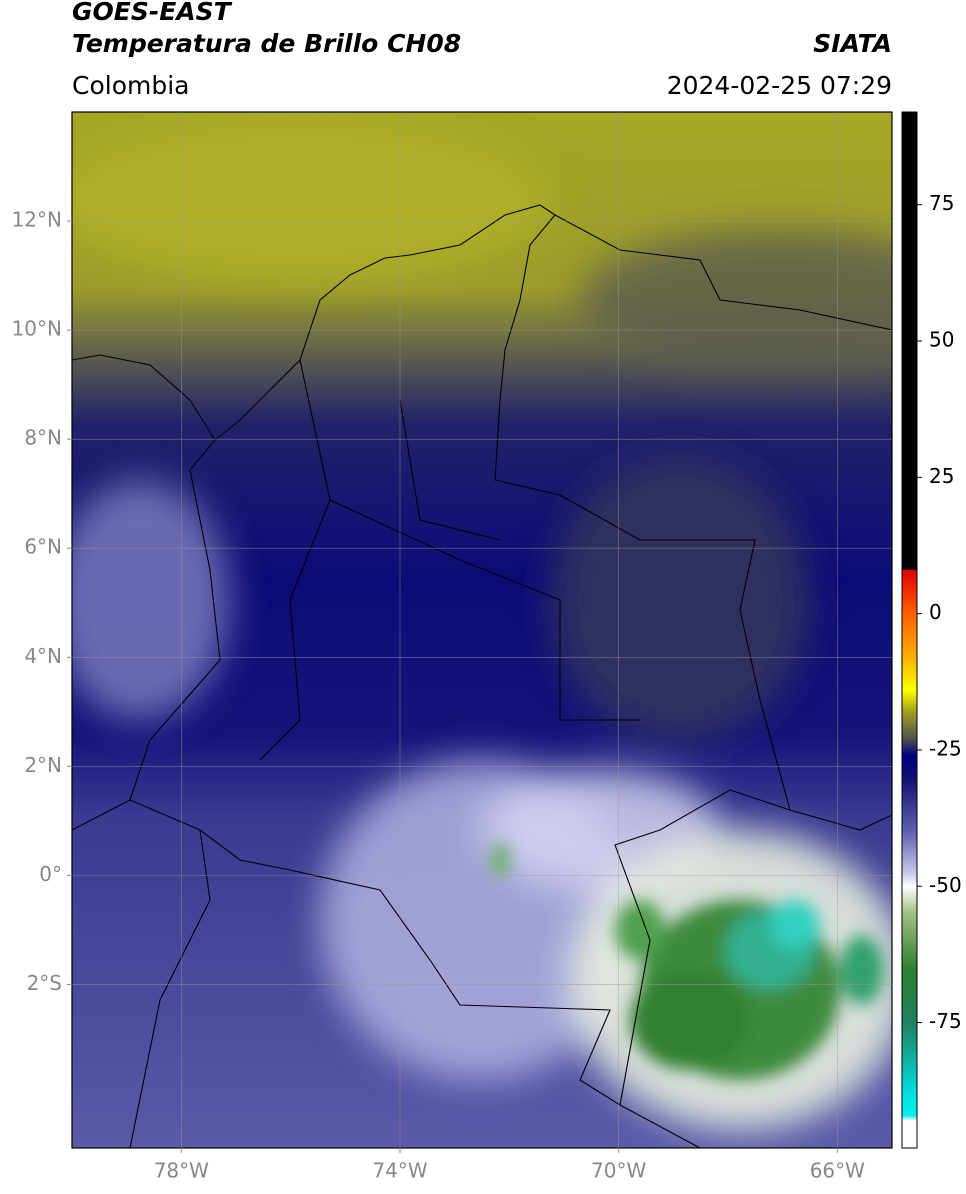 The height and width of the screenshot is (1194, 966). I want to click on colorbar-tick-label: 50, so click(941, 340).